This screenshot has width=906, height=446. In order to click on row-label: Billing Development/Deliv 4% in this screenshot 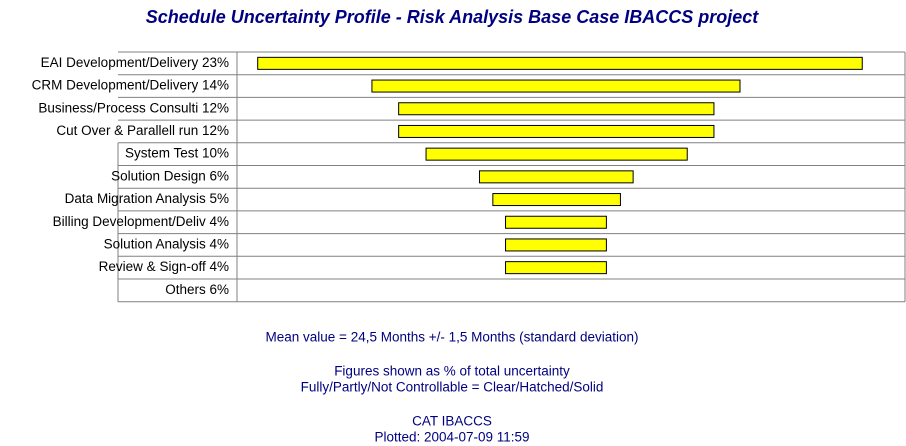, I will do `click(141, 221)`.